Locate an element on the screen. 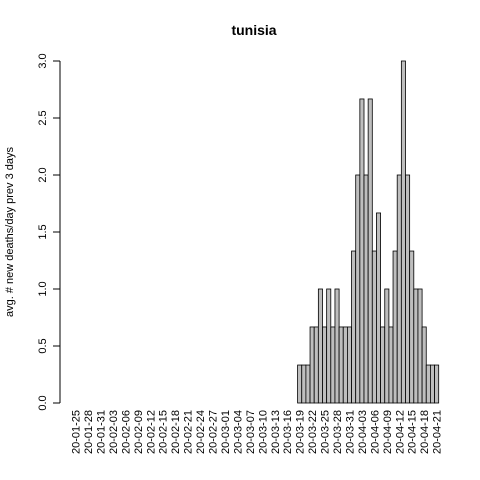 The width and height of the screenshot is (480, 480). x-tick-label: 20-03-19 is located at coordinates (301, 432).